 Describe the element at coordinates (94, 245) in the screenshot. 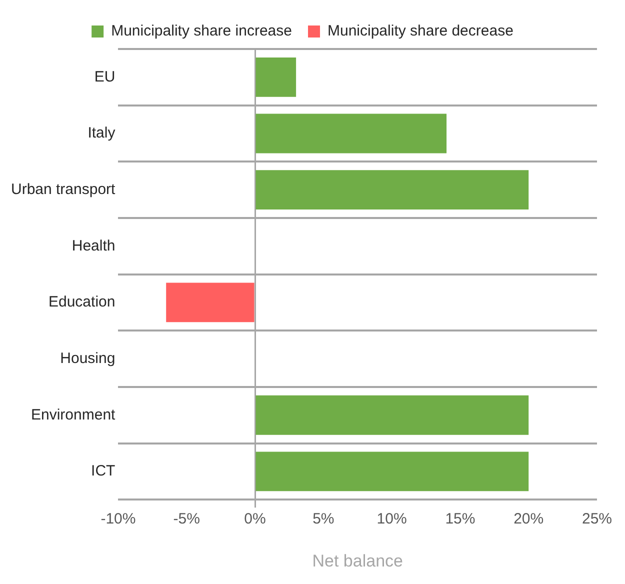

I see `y-tick-label: Health` at that location.